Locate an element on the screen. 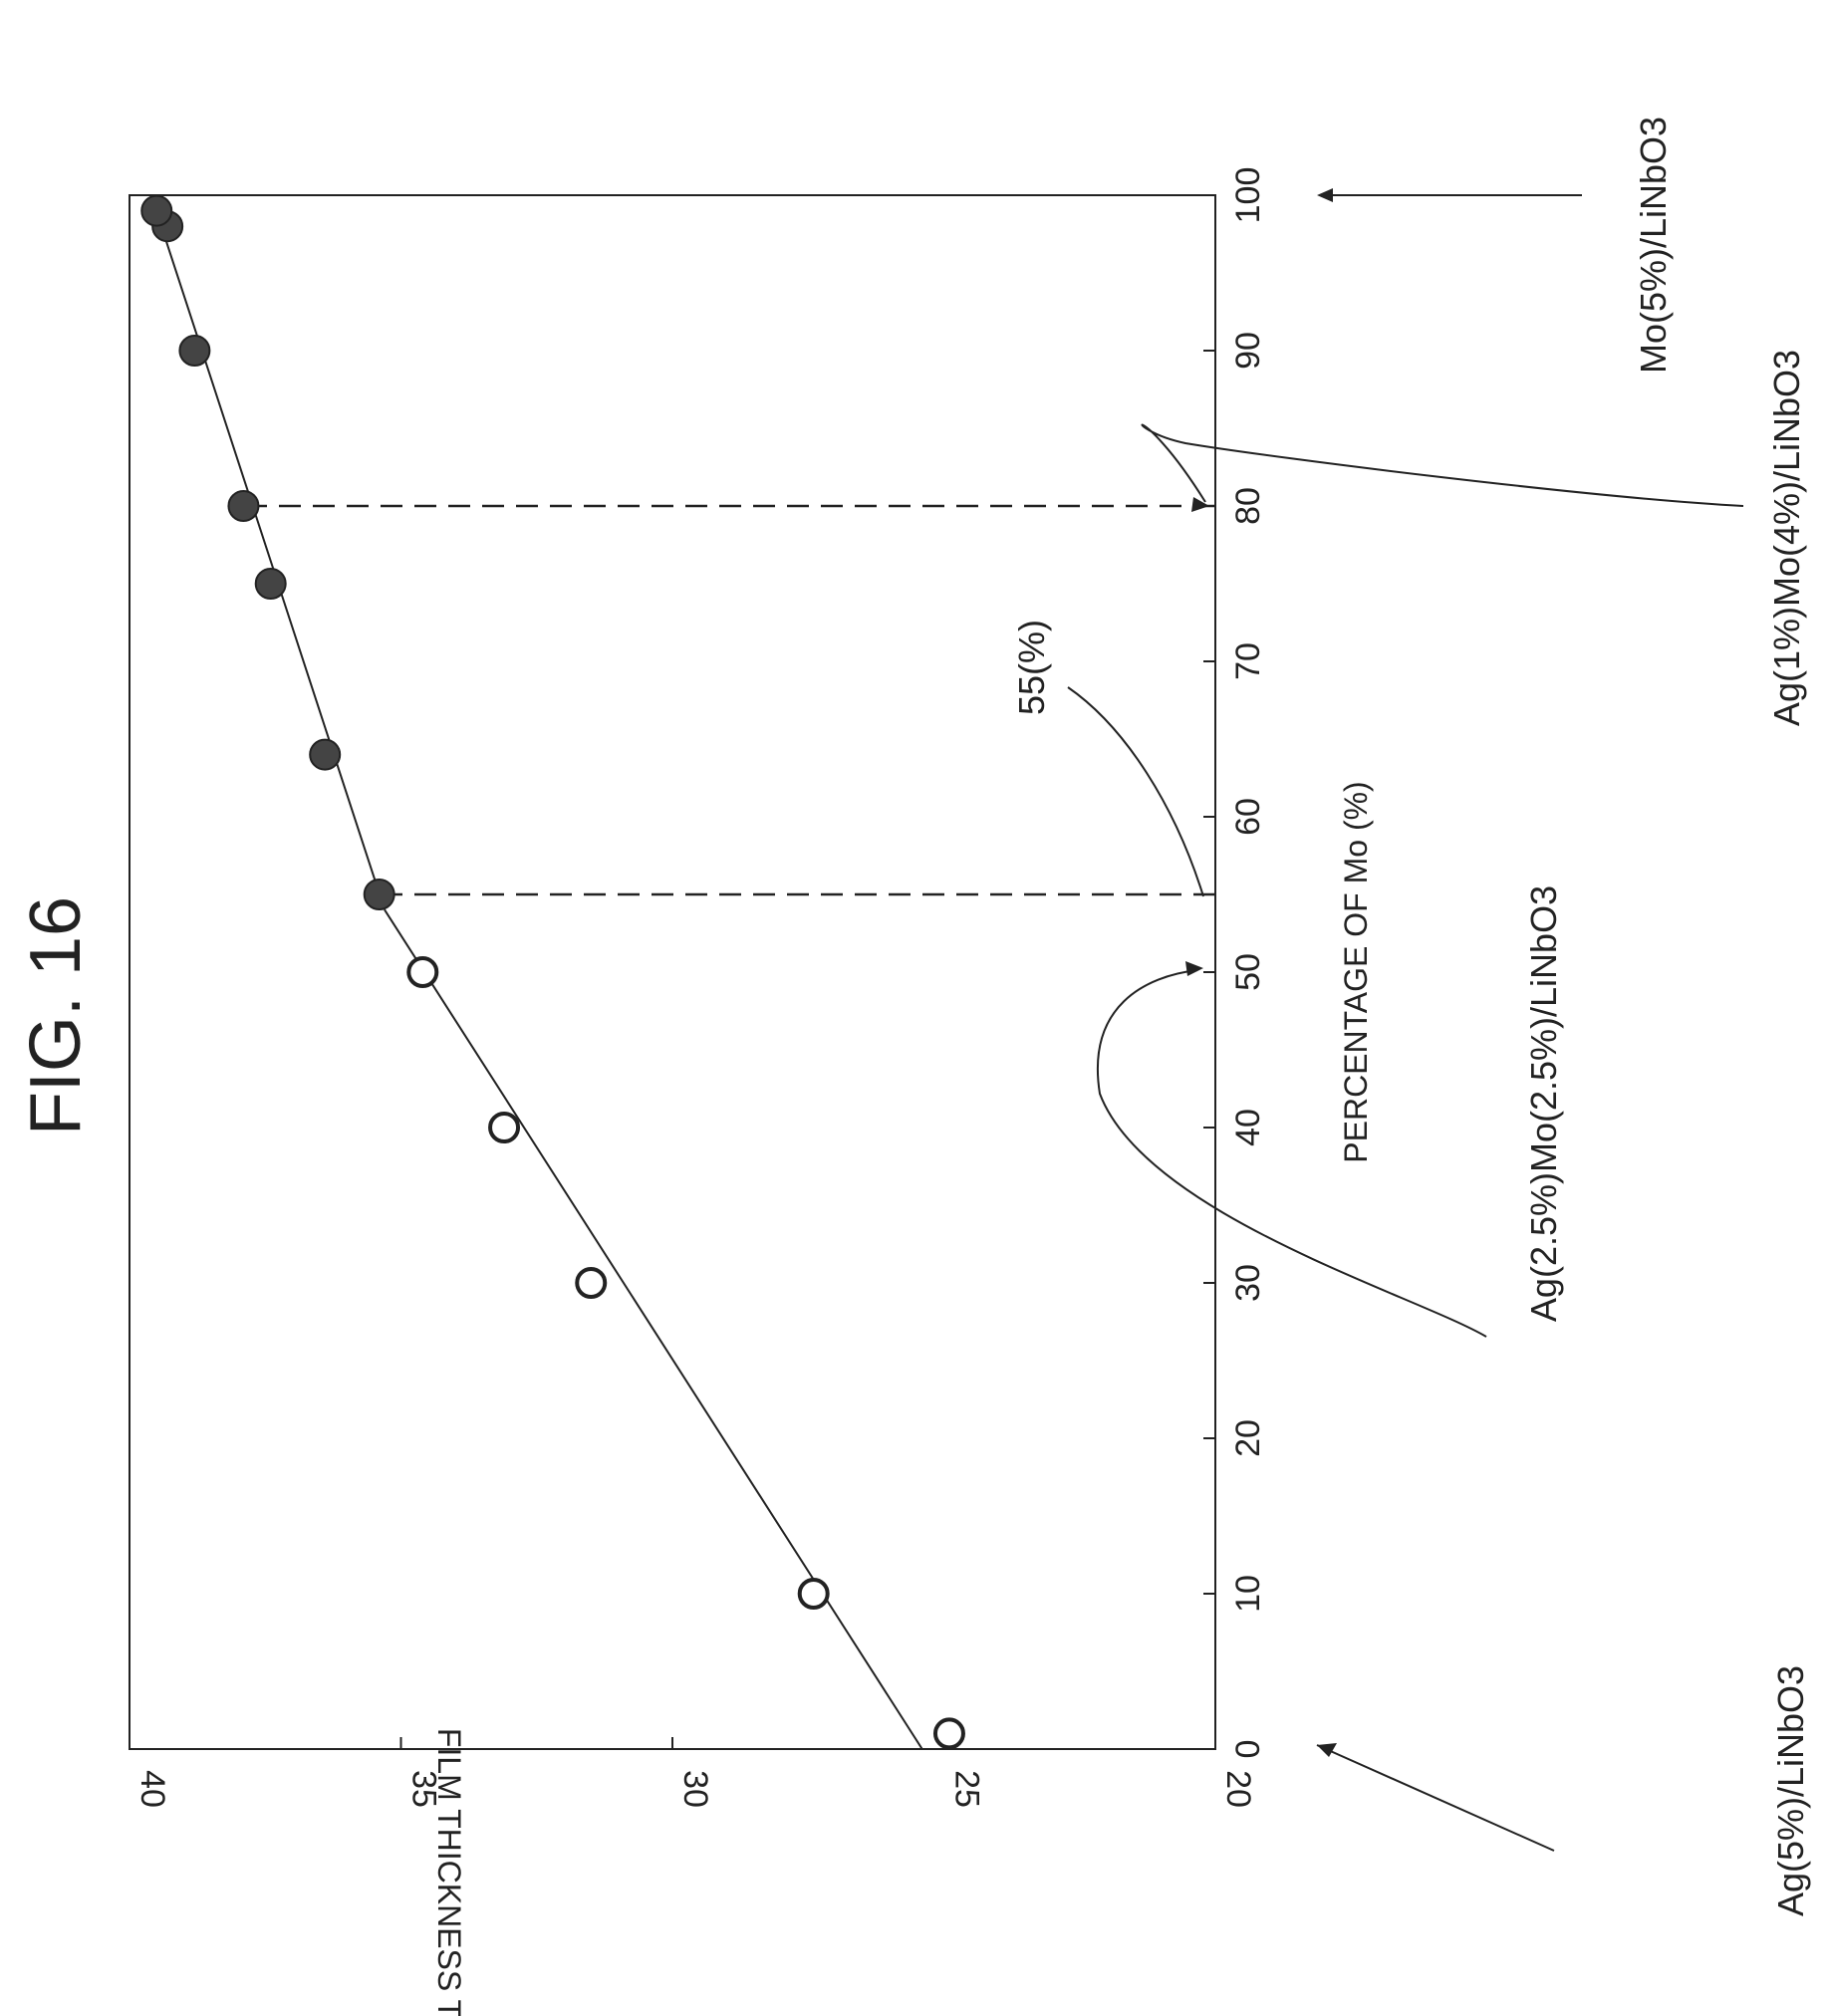 Image resolution: width=1829 pixels, height=2016 pixels. arrowhead-ag5 is located at coordinates (1327, 1750).